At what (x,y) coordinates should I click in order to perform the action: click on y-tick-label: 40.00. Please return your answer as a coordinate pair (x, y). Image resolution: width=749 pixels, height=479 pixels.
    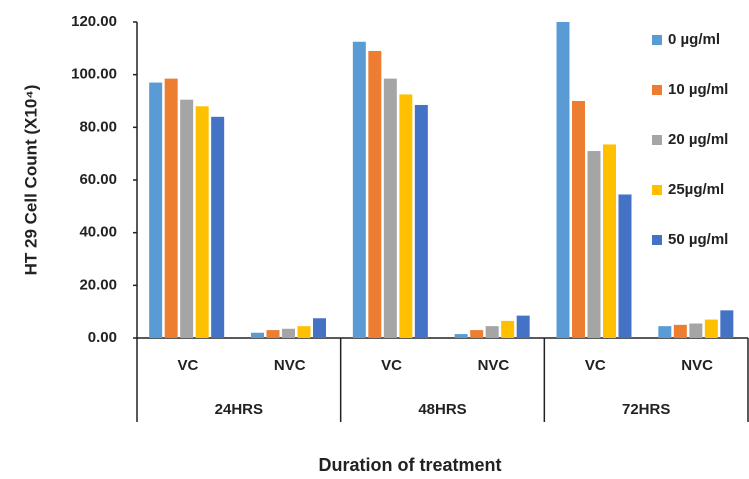
    Looking at the image, I should click on (98, 232).